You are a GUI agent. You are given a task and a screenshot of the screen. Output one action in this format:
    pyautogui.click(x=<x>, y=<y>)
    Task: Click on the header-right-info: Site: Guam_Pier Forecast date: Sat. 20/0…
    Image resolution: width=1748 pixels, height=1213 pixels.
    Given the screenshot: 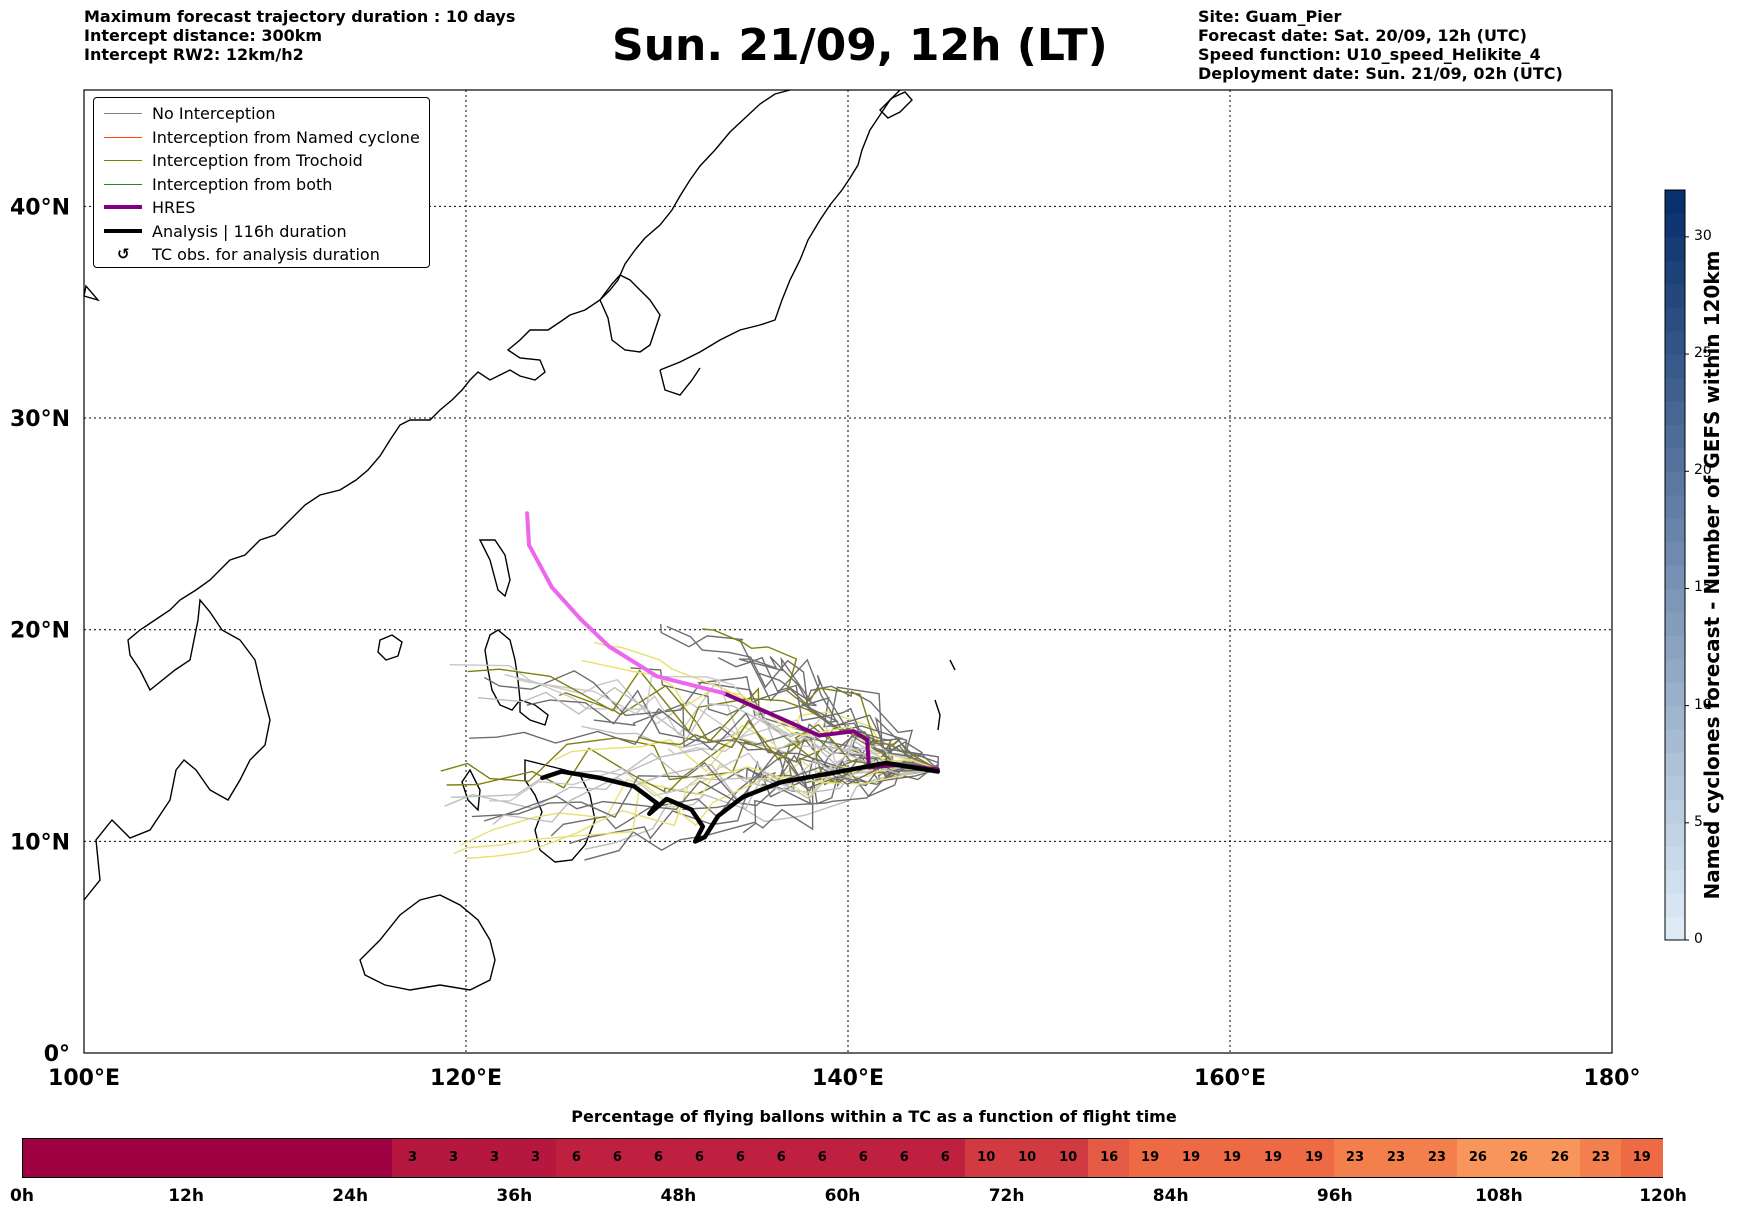 What is the action you would take?
    pyautogui.click(x=1380, y=45)
    